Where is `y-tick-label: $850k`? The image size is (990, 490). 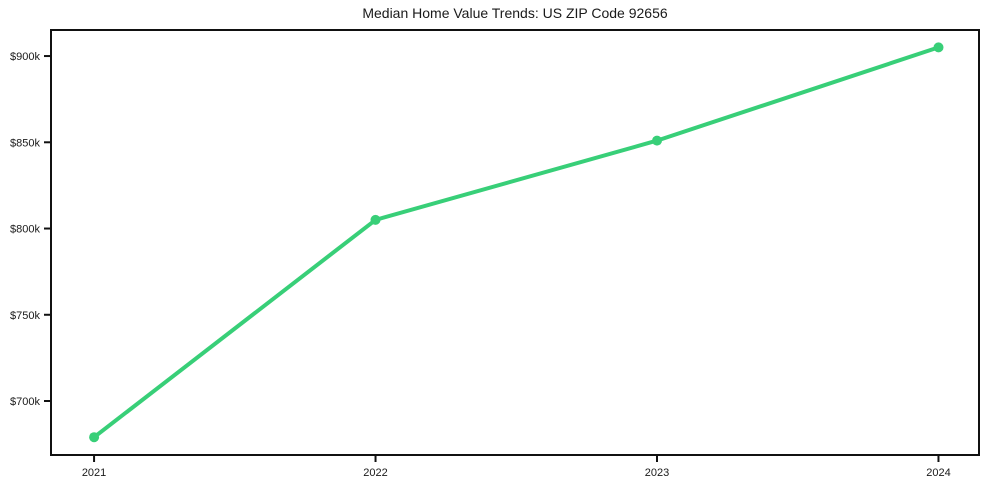 y-tick-label: $850k is located at coordinates (25, 143).